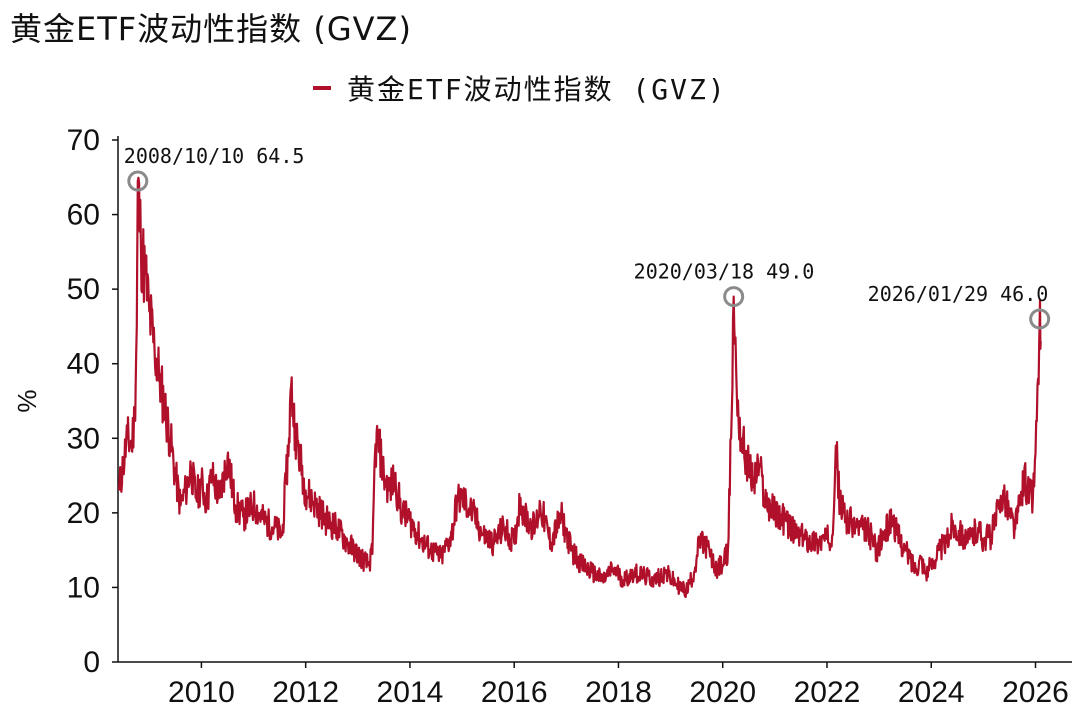 The width and height of the screenshot is (1080, 710). Describe the element at coordinates (322, 88) in the screenshot. I see `legend-swatch` at that location.